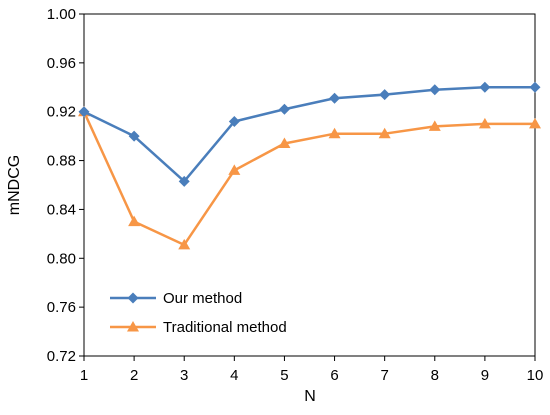 This screenshot has width=550, height=415. Describe the element at coordinates (61, 258) in the screenshot. I see `y-tick-label: 0.80` at that location.